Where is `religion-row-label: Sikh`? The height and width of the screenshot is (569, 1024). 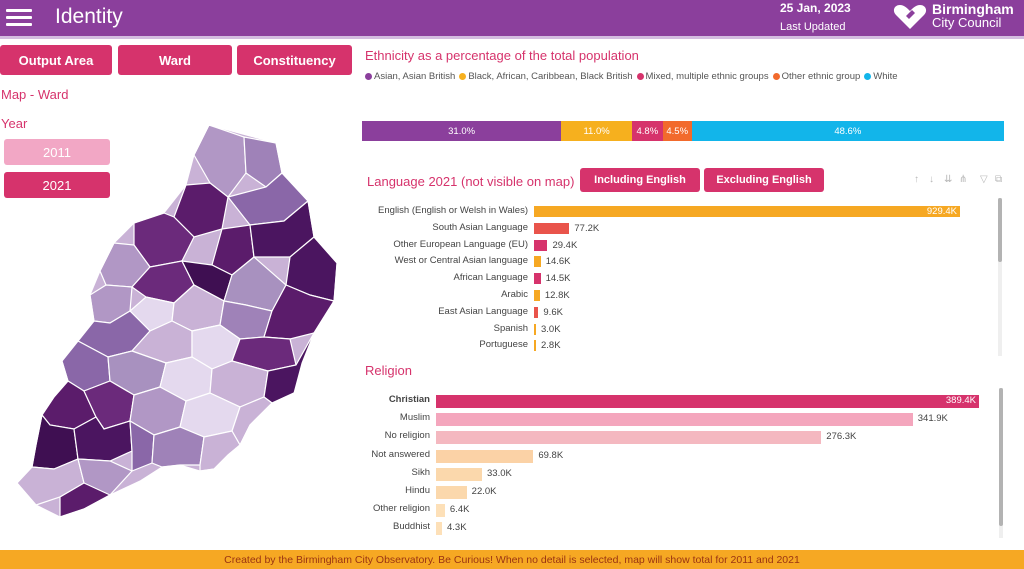 religion-row-label: Sikh is located at coordinates (420, 472).